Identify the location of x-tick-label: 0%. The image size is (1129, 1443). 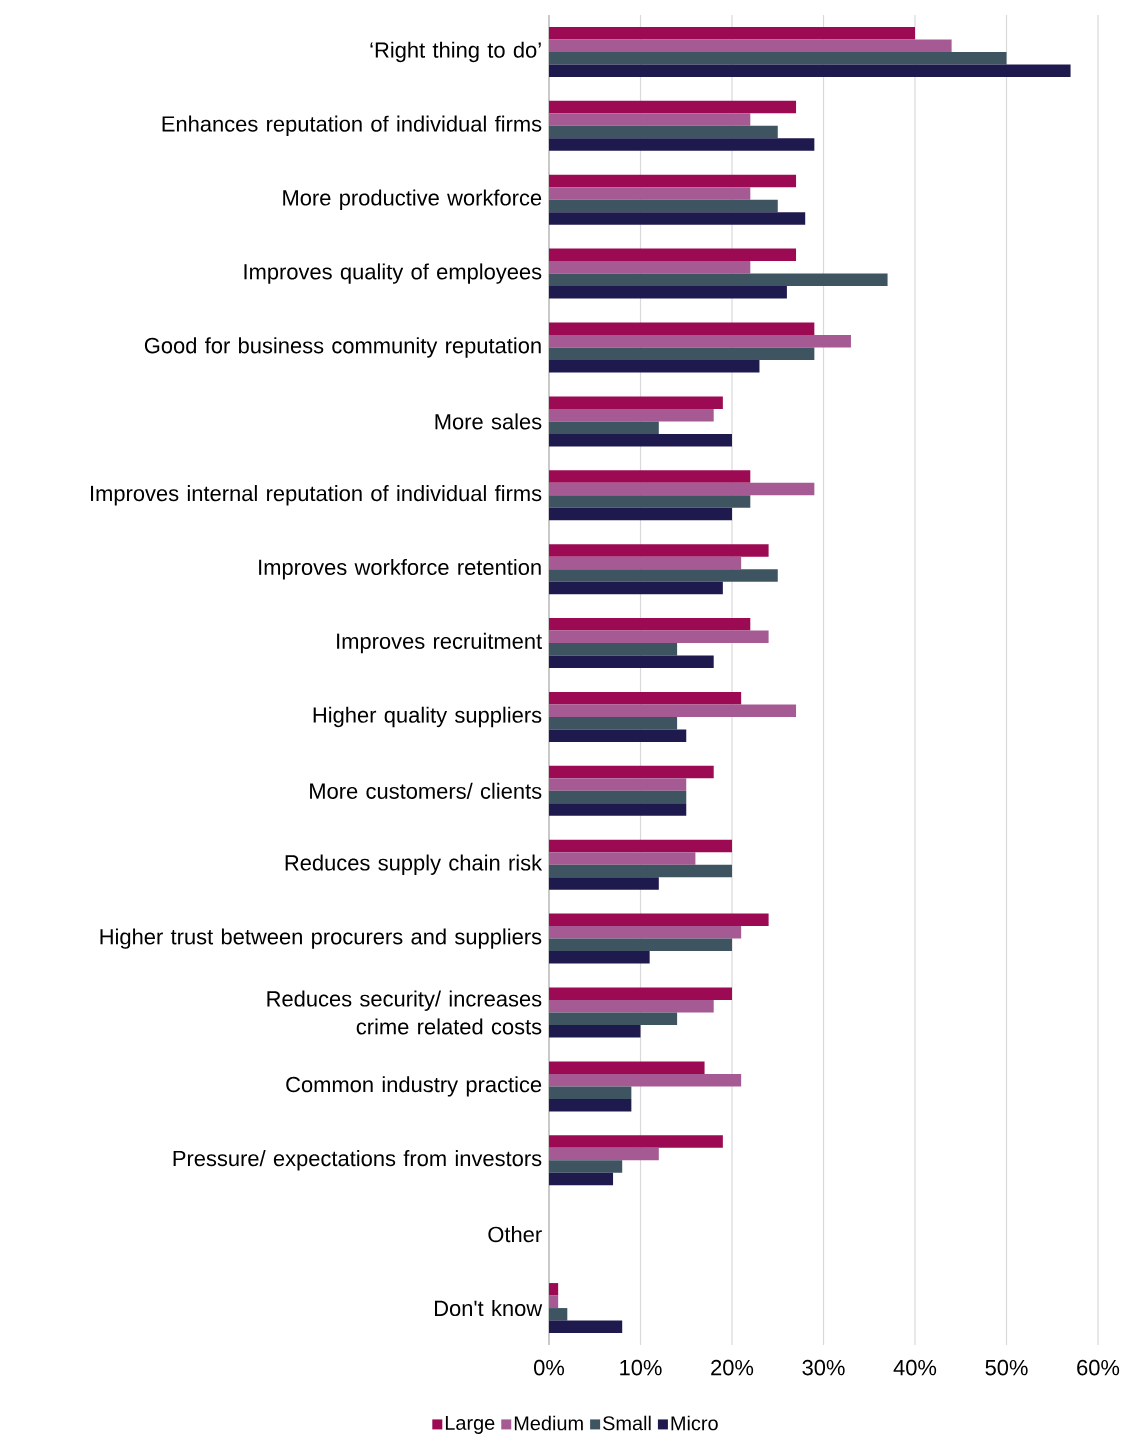
(549, 1367).